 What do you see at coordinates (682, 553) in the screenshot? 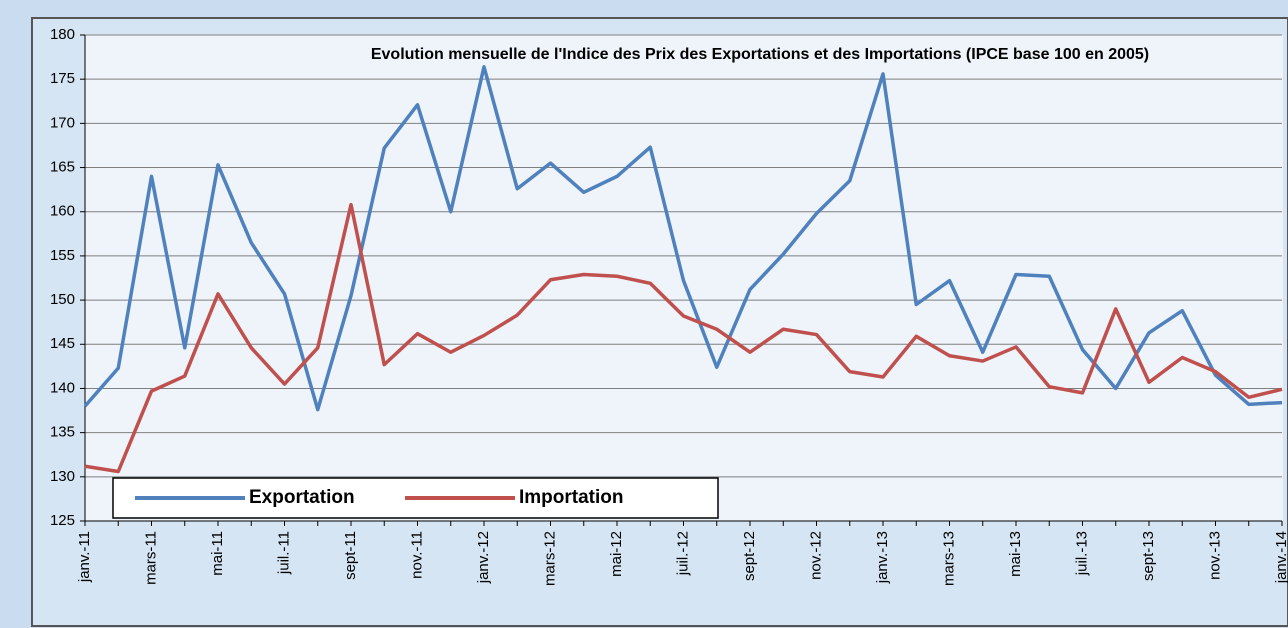
I see `x-tick-label: juil.-12` at bounding box center [682, 553].